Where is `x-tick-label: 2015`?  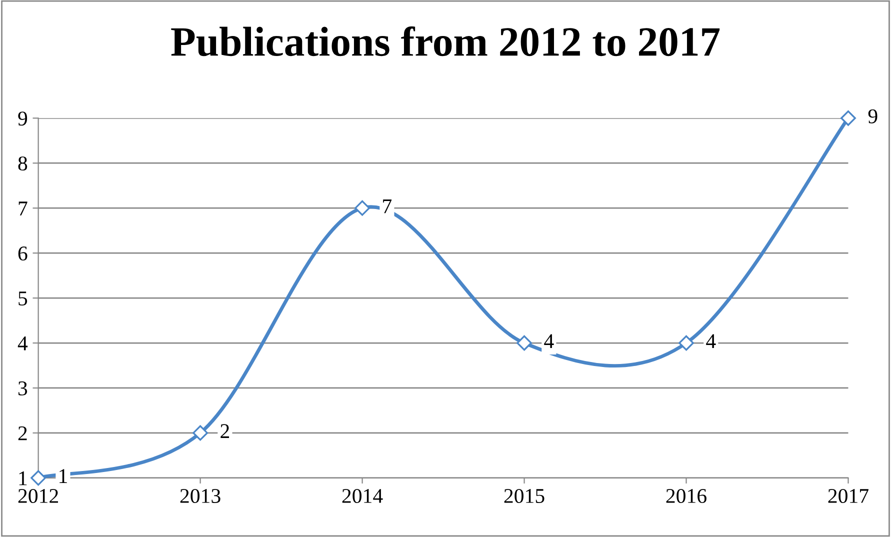 x-tick-label: 2015 is located at coordinates (524, 496).